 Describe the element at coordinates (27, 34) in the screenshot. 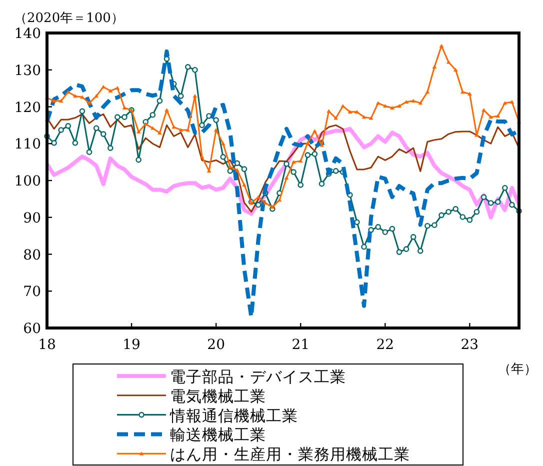

I see `y-tick-label: 140` at that location.